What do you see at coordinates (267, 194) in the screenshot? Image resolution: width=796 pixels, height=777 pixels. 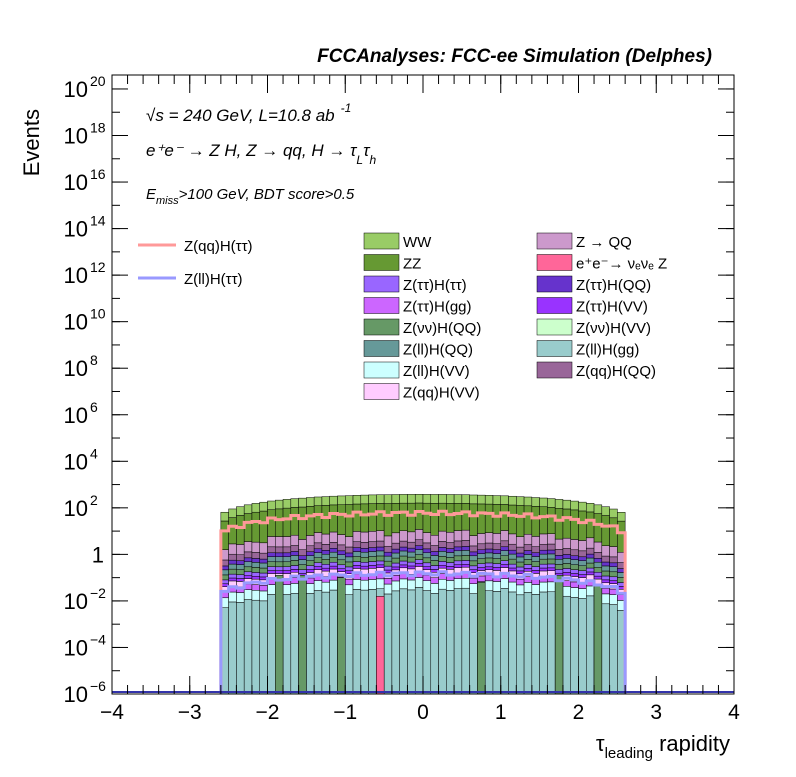 I see `annotation-cuts-text: >100 GeV, BDT score>0.5` at bounding box center [267, 194].